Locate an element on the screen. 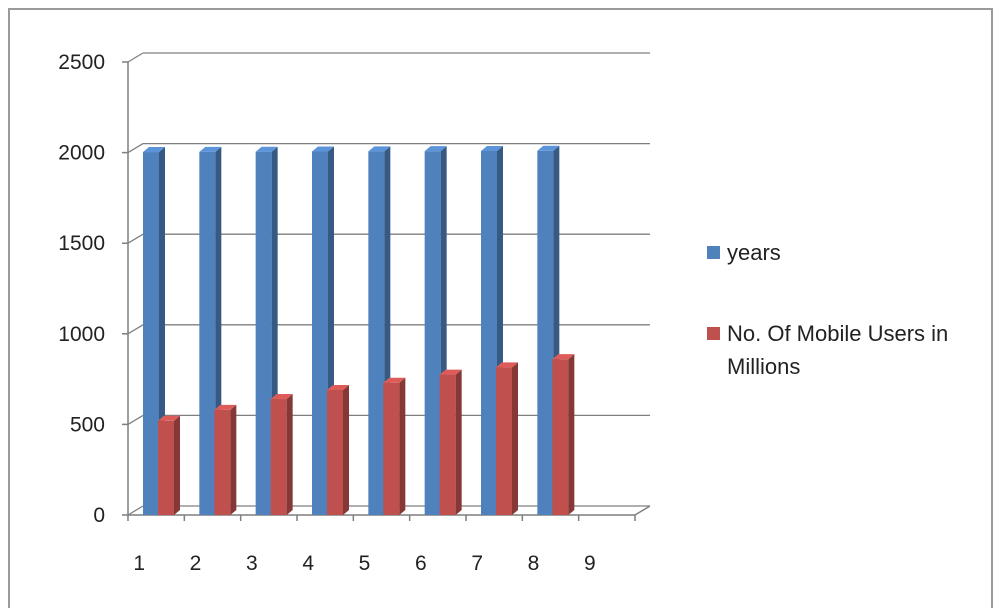 This screenshot has height=608, width=997. y-tick-label-4: 2000 is located at coordinates (81, 153).